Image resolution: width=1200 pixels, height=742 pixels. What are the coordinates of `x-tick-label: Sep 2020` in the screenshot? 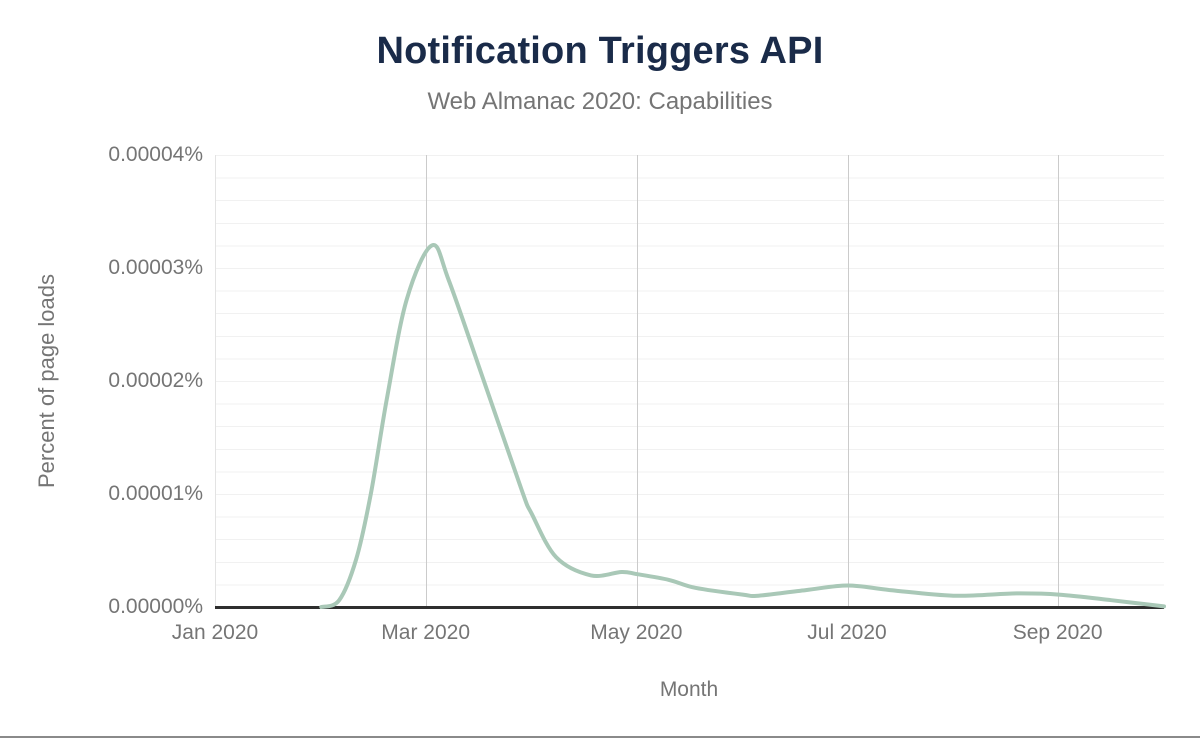 It's located at (1057, 632).